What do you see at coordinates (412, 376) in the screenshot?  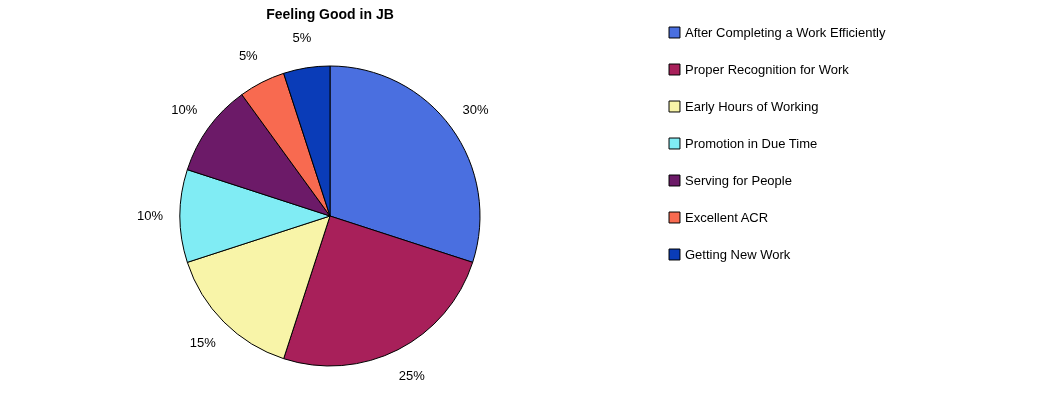 I see `data-label: 25%` at bounding box center [412, 376].